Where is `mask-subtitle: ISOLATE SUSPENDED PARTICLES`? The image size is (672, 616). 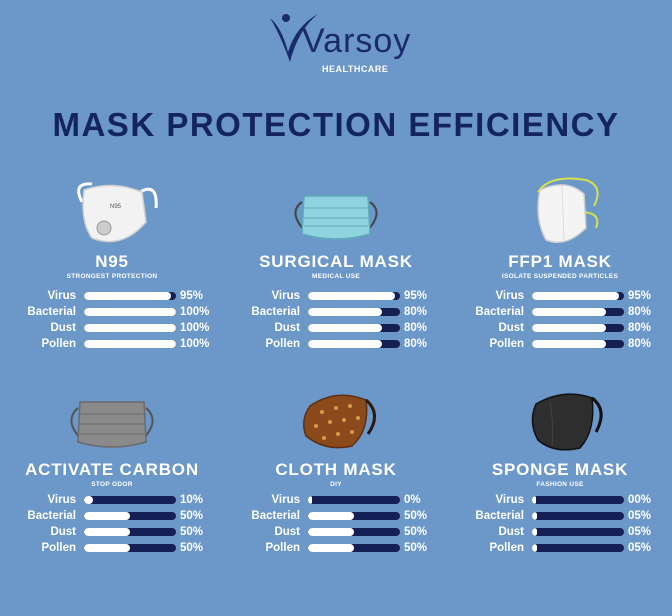 mask-subtitle: ISOLATE SUSPENDED PARTICLES is located at coordinates (560, 276).